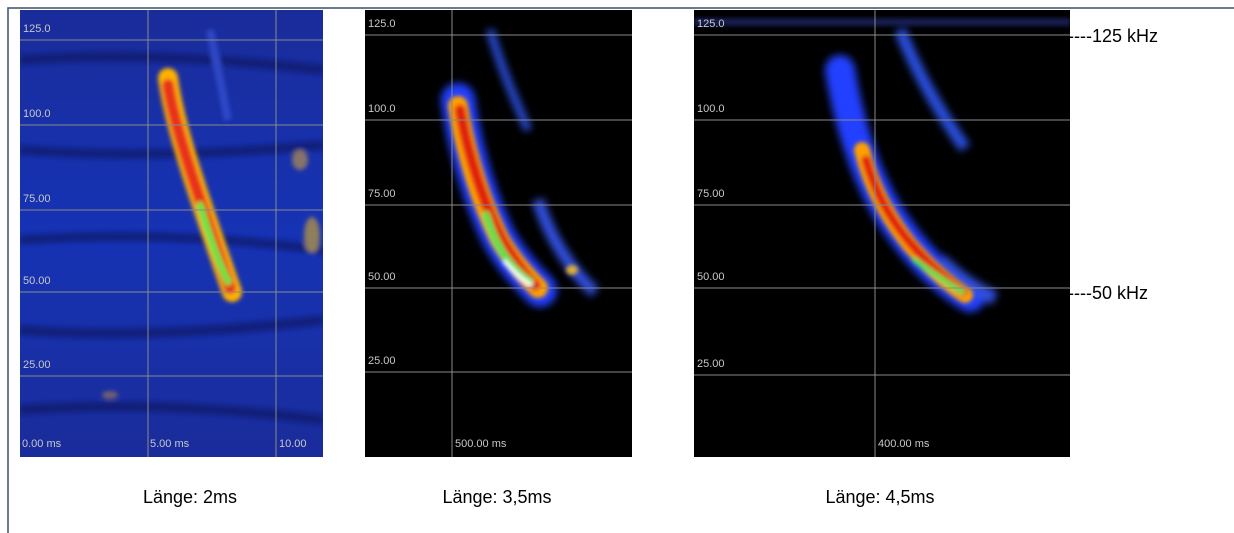 This screenshot has width=1234, height=533. Describe the element at coordinates (879, 497) in the screenshot. I see `caption: Länge: 4,5ms` at that location.